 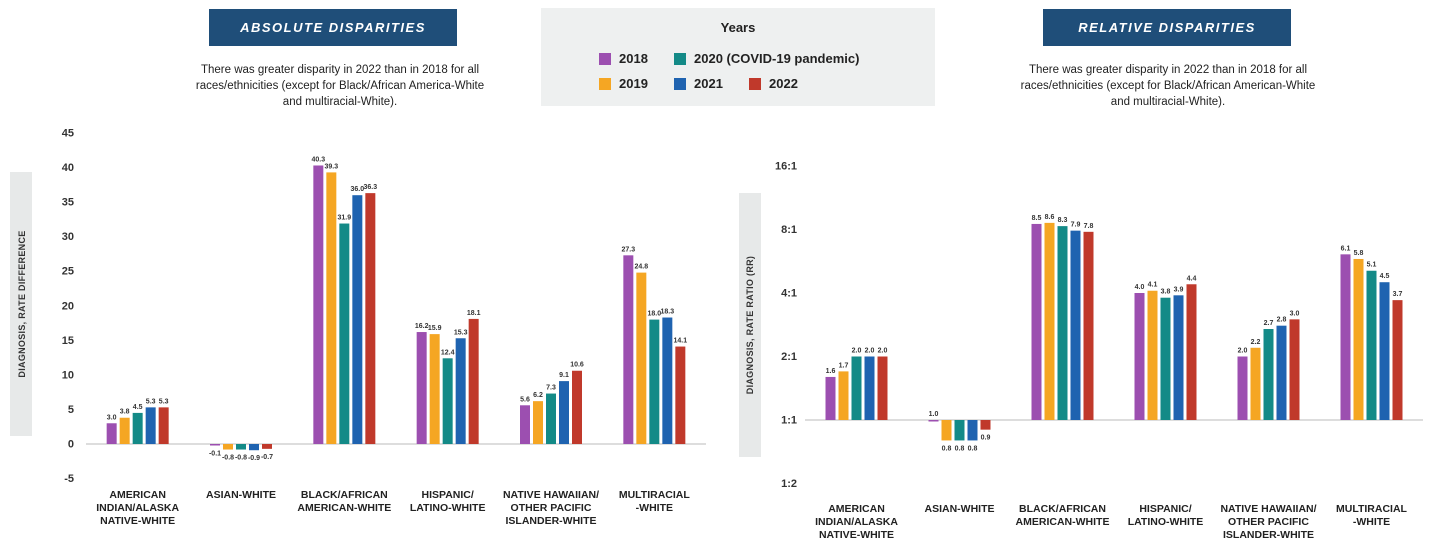 What do you see at coordinates (750, 325) in the screenshot?
I see `relative-ylabel-panel` at bounding box center [750, 325].